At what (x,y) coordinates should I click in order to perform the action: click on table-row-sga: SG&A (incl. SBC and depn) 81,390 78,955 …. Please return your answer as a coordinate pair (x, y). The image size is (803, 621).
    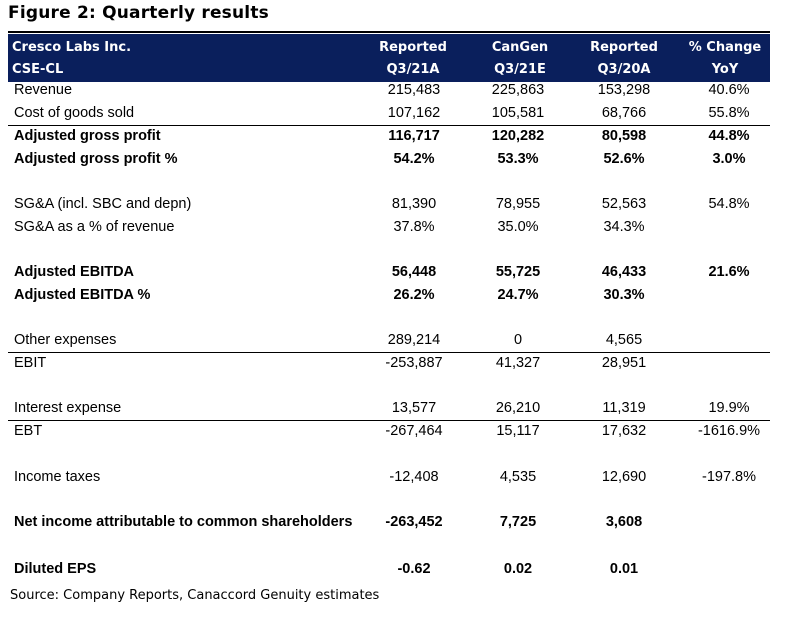
    Looking at the image, I should click on (389, 204).